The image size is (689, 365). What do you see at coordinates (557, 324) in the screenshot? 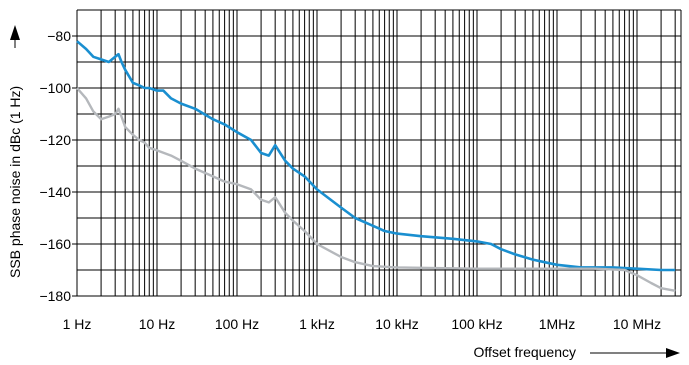
I see `x-tick-label: 1MHz` at bounding box center [557, 324].